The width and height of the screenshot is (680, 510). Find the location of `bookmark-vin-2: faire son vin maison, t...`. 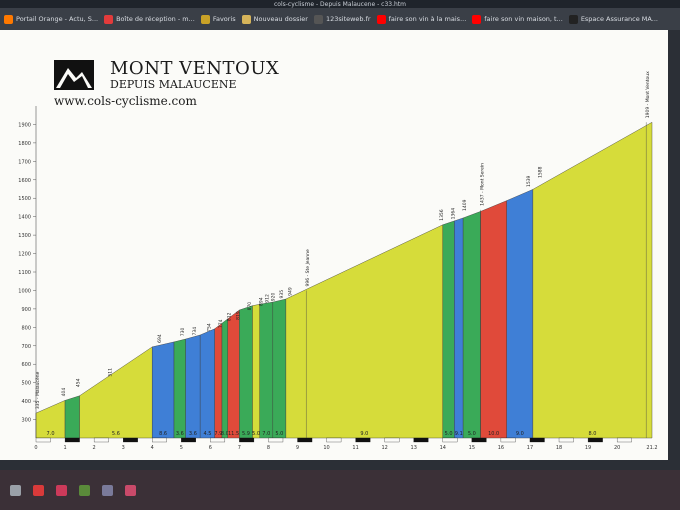

bookmark-vin-2: faire son vin maison, t... is located at coordinates (517, 19).